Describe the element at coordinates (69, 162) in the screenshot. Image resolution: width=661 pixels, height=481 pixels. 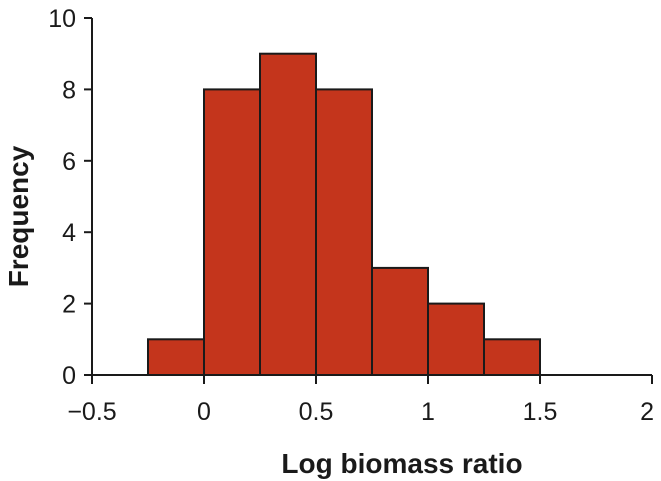
I see `y-tick-label: 6` at that location.